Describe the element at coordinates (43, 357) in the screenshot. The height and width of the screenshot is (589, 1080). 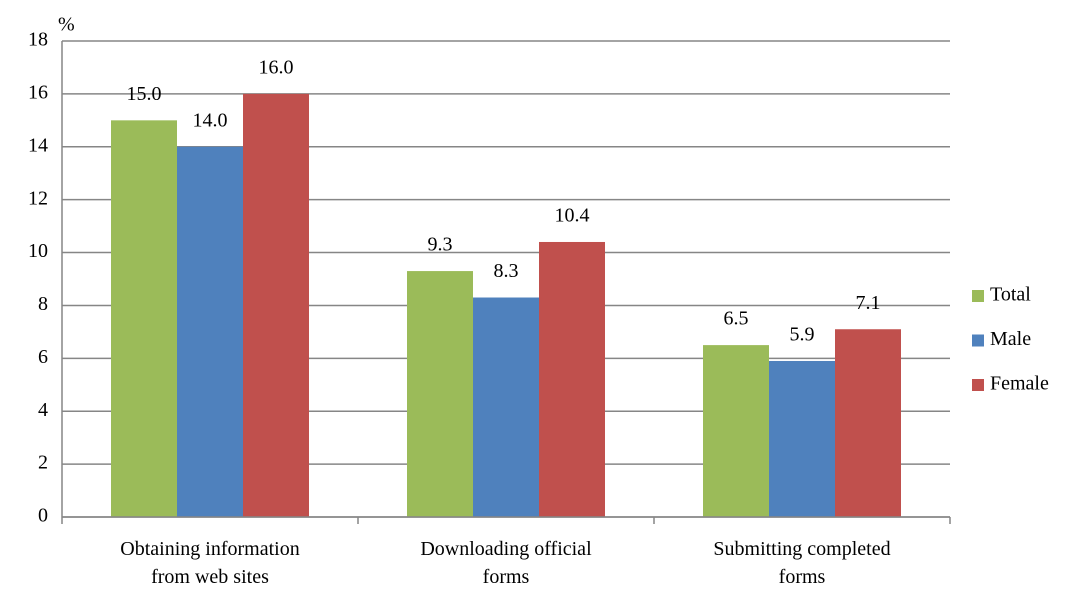
I see `y-tick-label: 6` at that location.